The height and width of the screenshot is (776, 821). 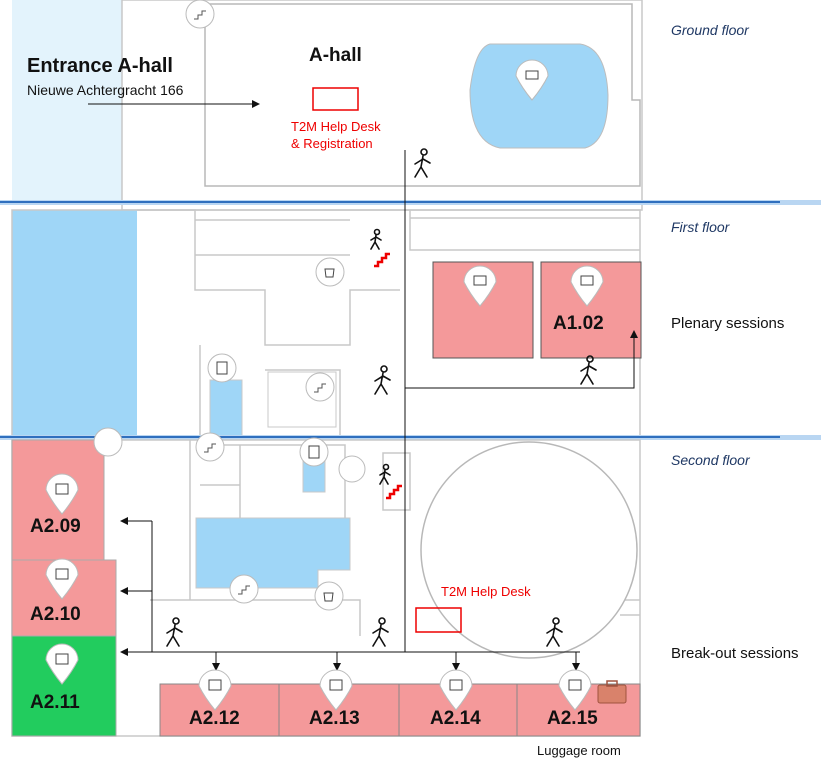 I want to click on first-floor-blue-area, so click(x=74, y=324).